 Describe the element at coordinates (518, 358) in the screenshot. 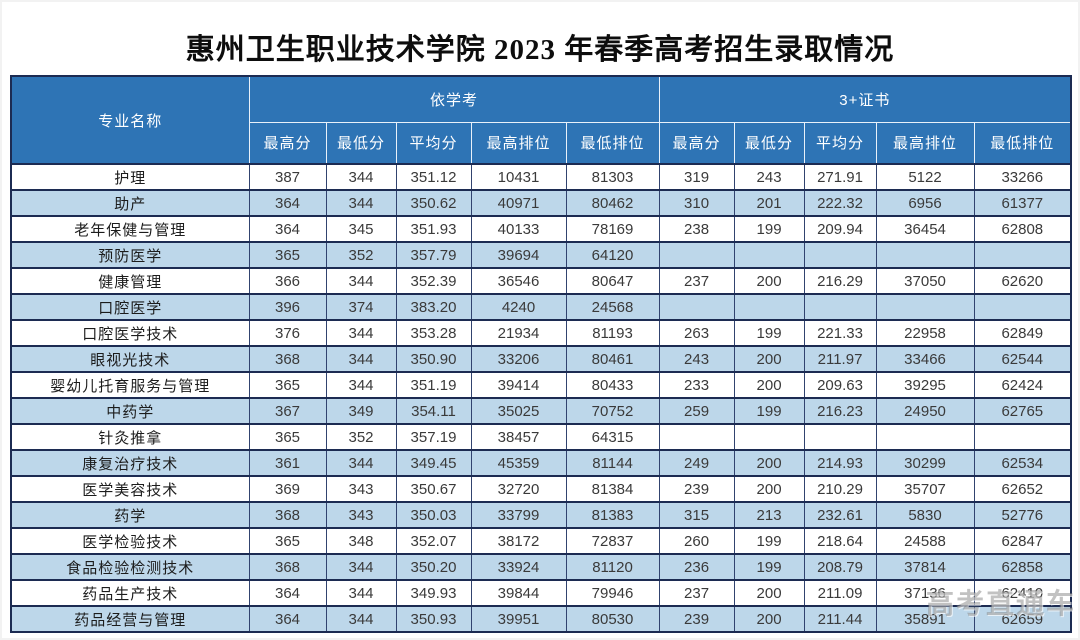

I see `cell-value: 33206` at that location.